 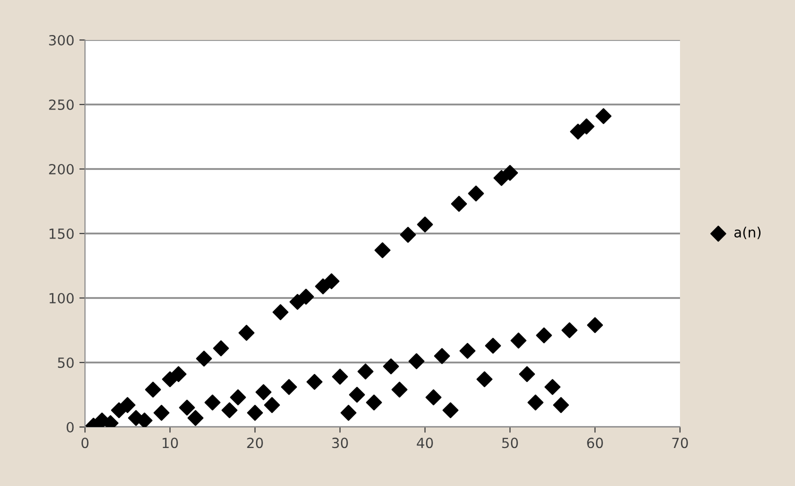 I want to click on x-tick-label: 10, so click(x=170, y=443).